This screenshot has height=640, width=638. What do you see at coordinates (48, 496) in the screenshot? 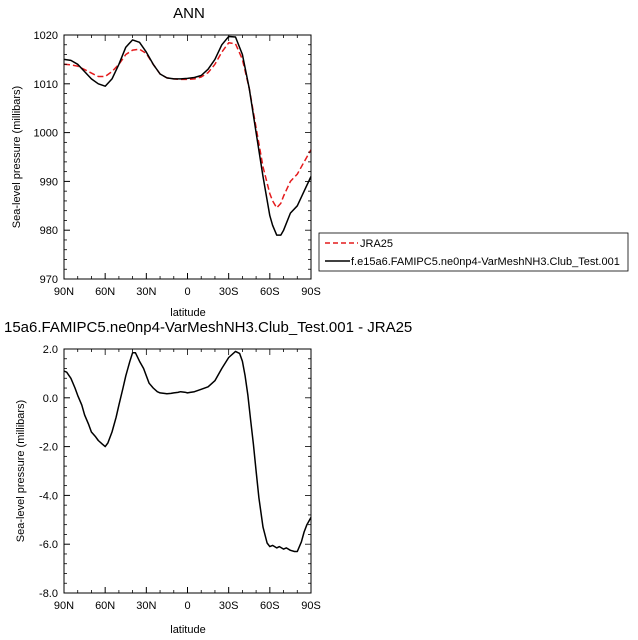
I see `bottom-y-tick-label: -4.0` at bounding box center [48, 496].